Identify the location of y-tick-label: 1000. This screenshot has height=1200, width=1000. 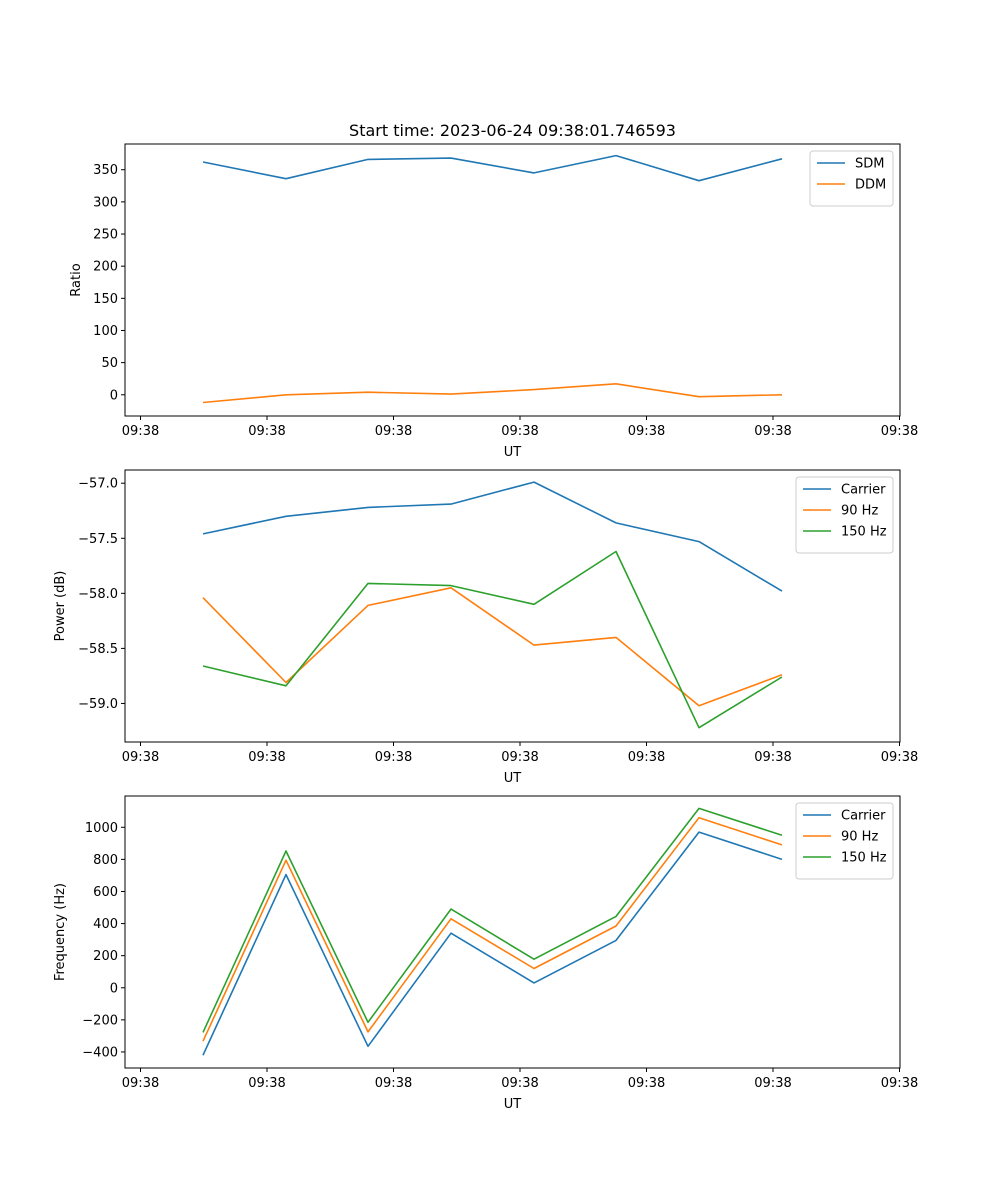
(101, 828).